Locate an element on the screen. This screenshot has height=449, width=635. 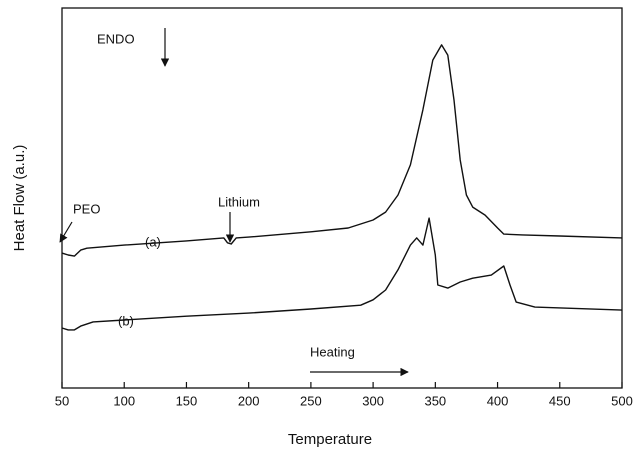
x-axis-label: Temperature is located at coordinates (330, 439).